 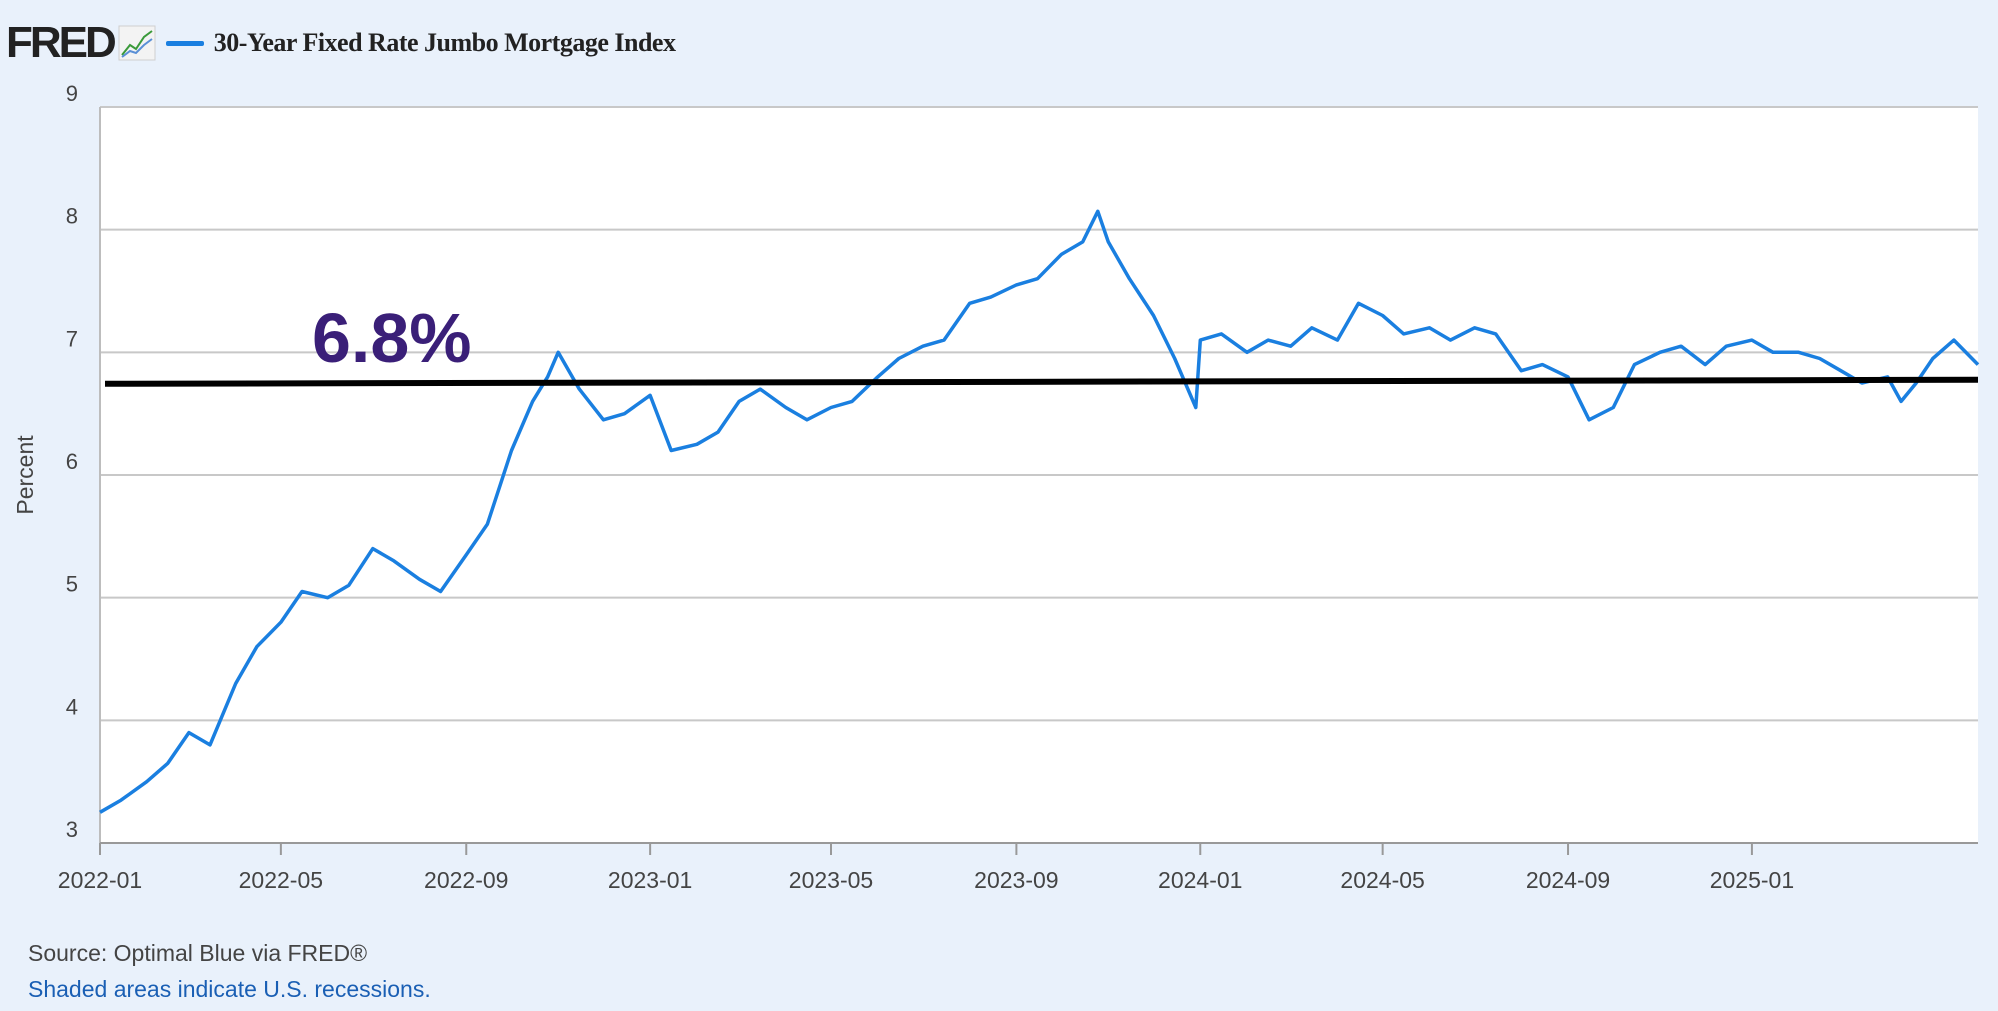 I want to click on x-tick-label: 2023-05, so click(x=831, y=880).